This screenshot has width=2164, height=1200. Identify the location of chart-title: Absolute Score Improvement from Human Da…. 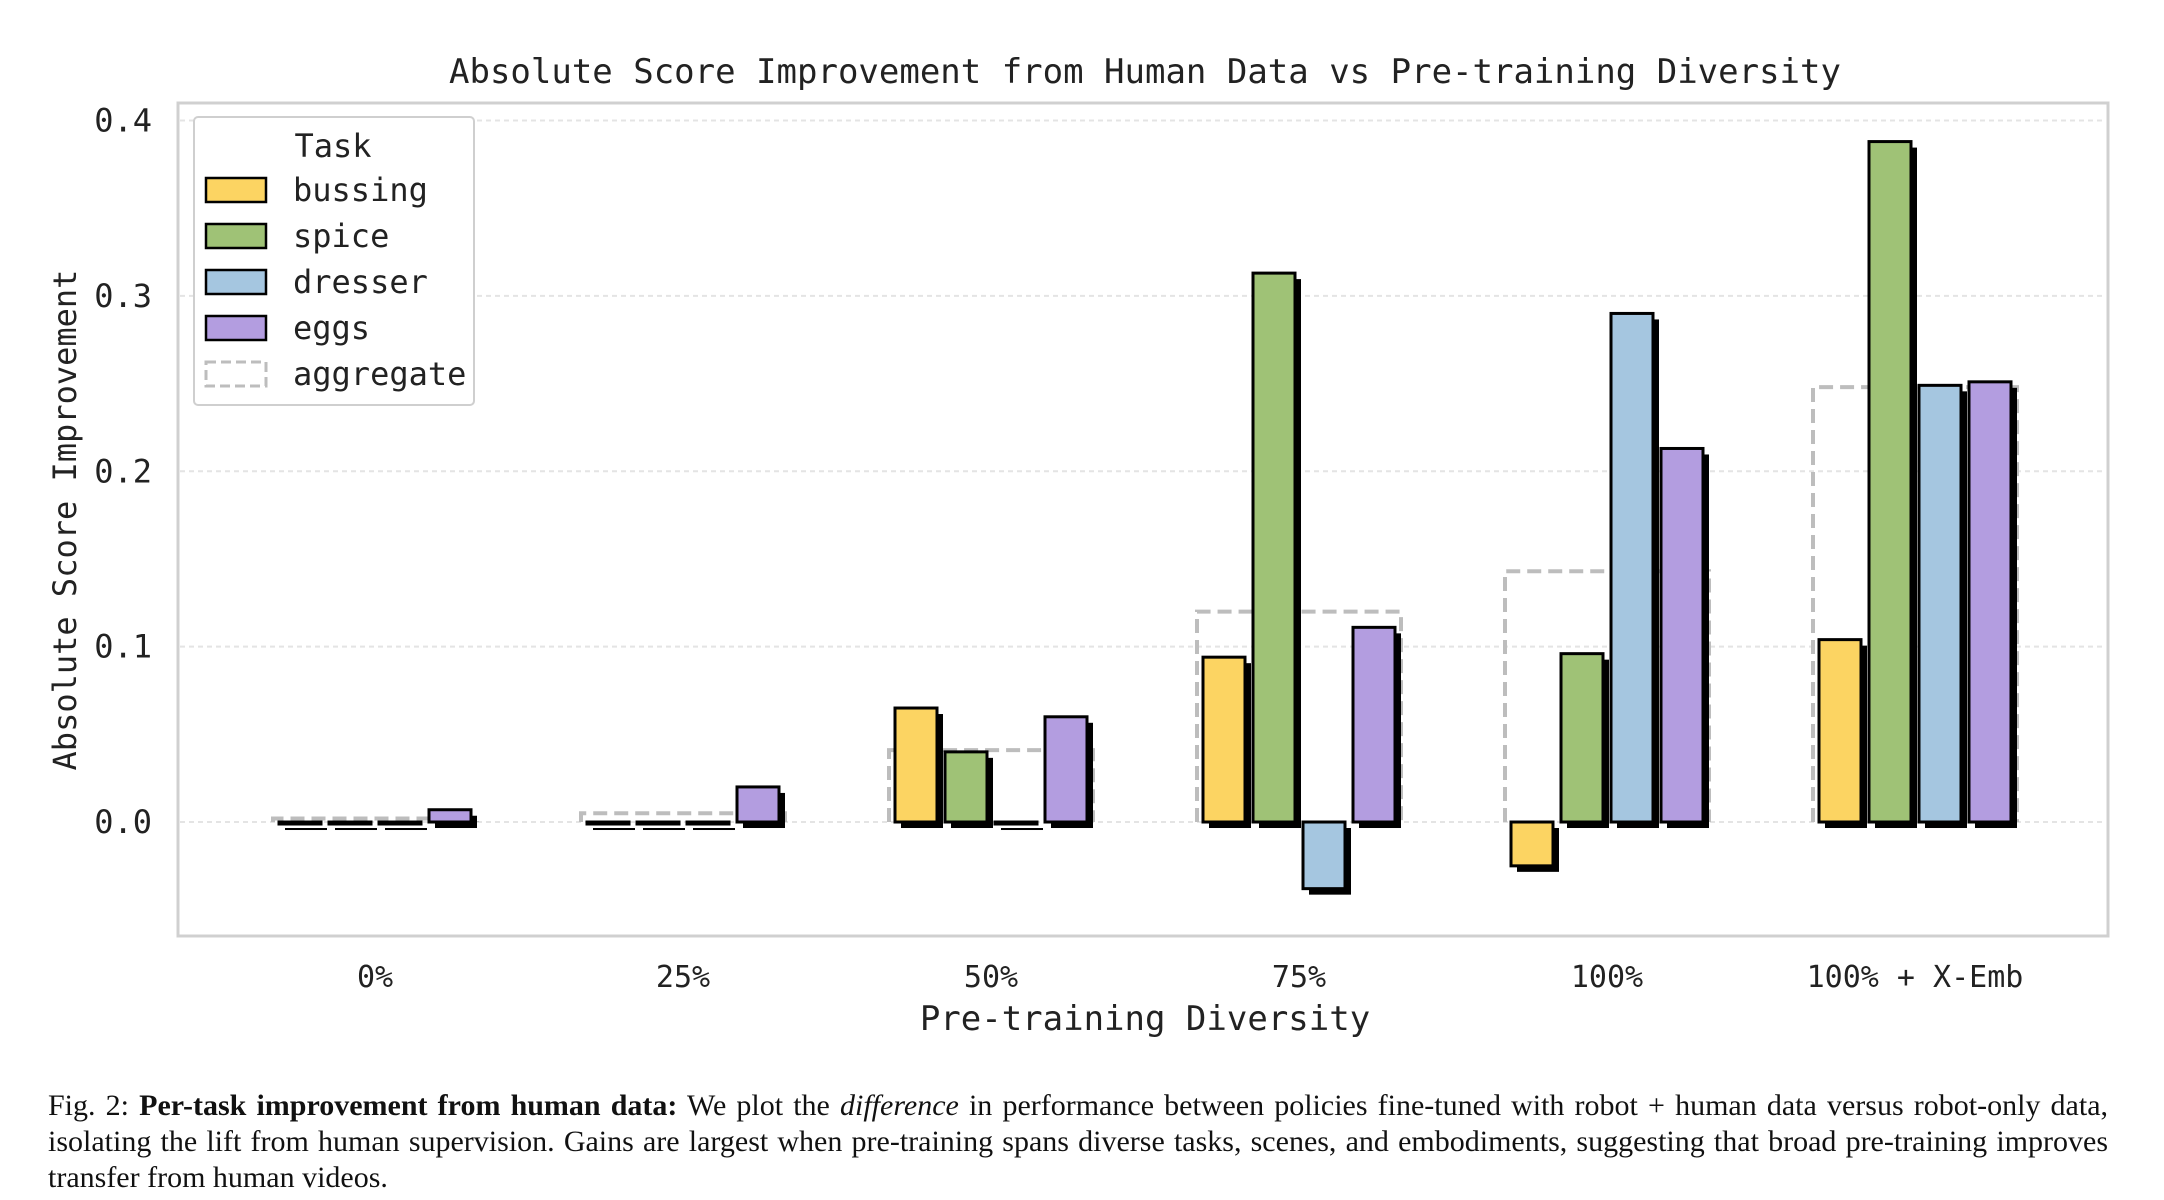
(1145, 72).